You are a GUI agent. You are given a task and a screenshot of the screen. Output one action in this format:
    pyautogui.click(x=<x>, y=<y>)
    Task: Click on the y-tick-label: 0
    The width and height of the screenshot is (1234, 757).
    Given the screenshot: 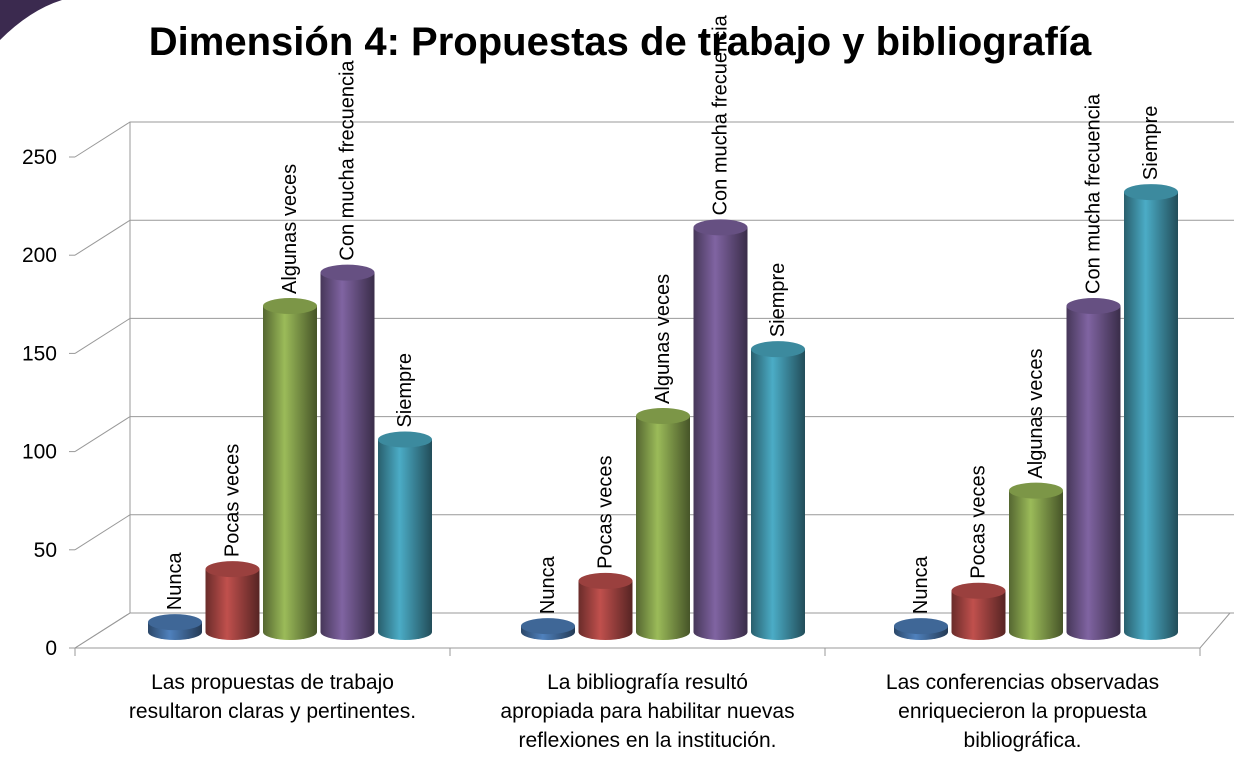 What is the action you would take?
    pyautogui.click(x=51, y=648)
    